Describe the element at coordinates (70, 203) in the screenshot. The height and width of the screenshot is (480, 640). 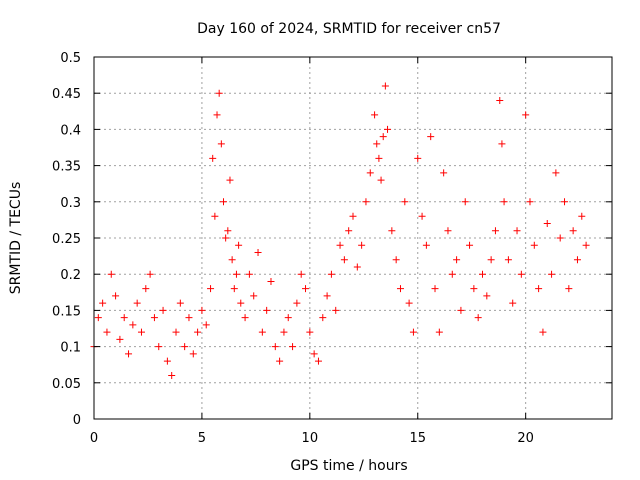
I see `y-tick-label-6: 0.3` at that location.